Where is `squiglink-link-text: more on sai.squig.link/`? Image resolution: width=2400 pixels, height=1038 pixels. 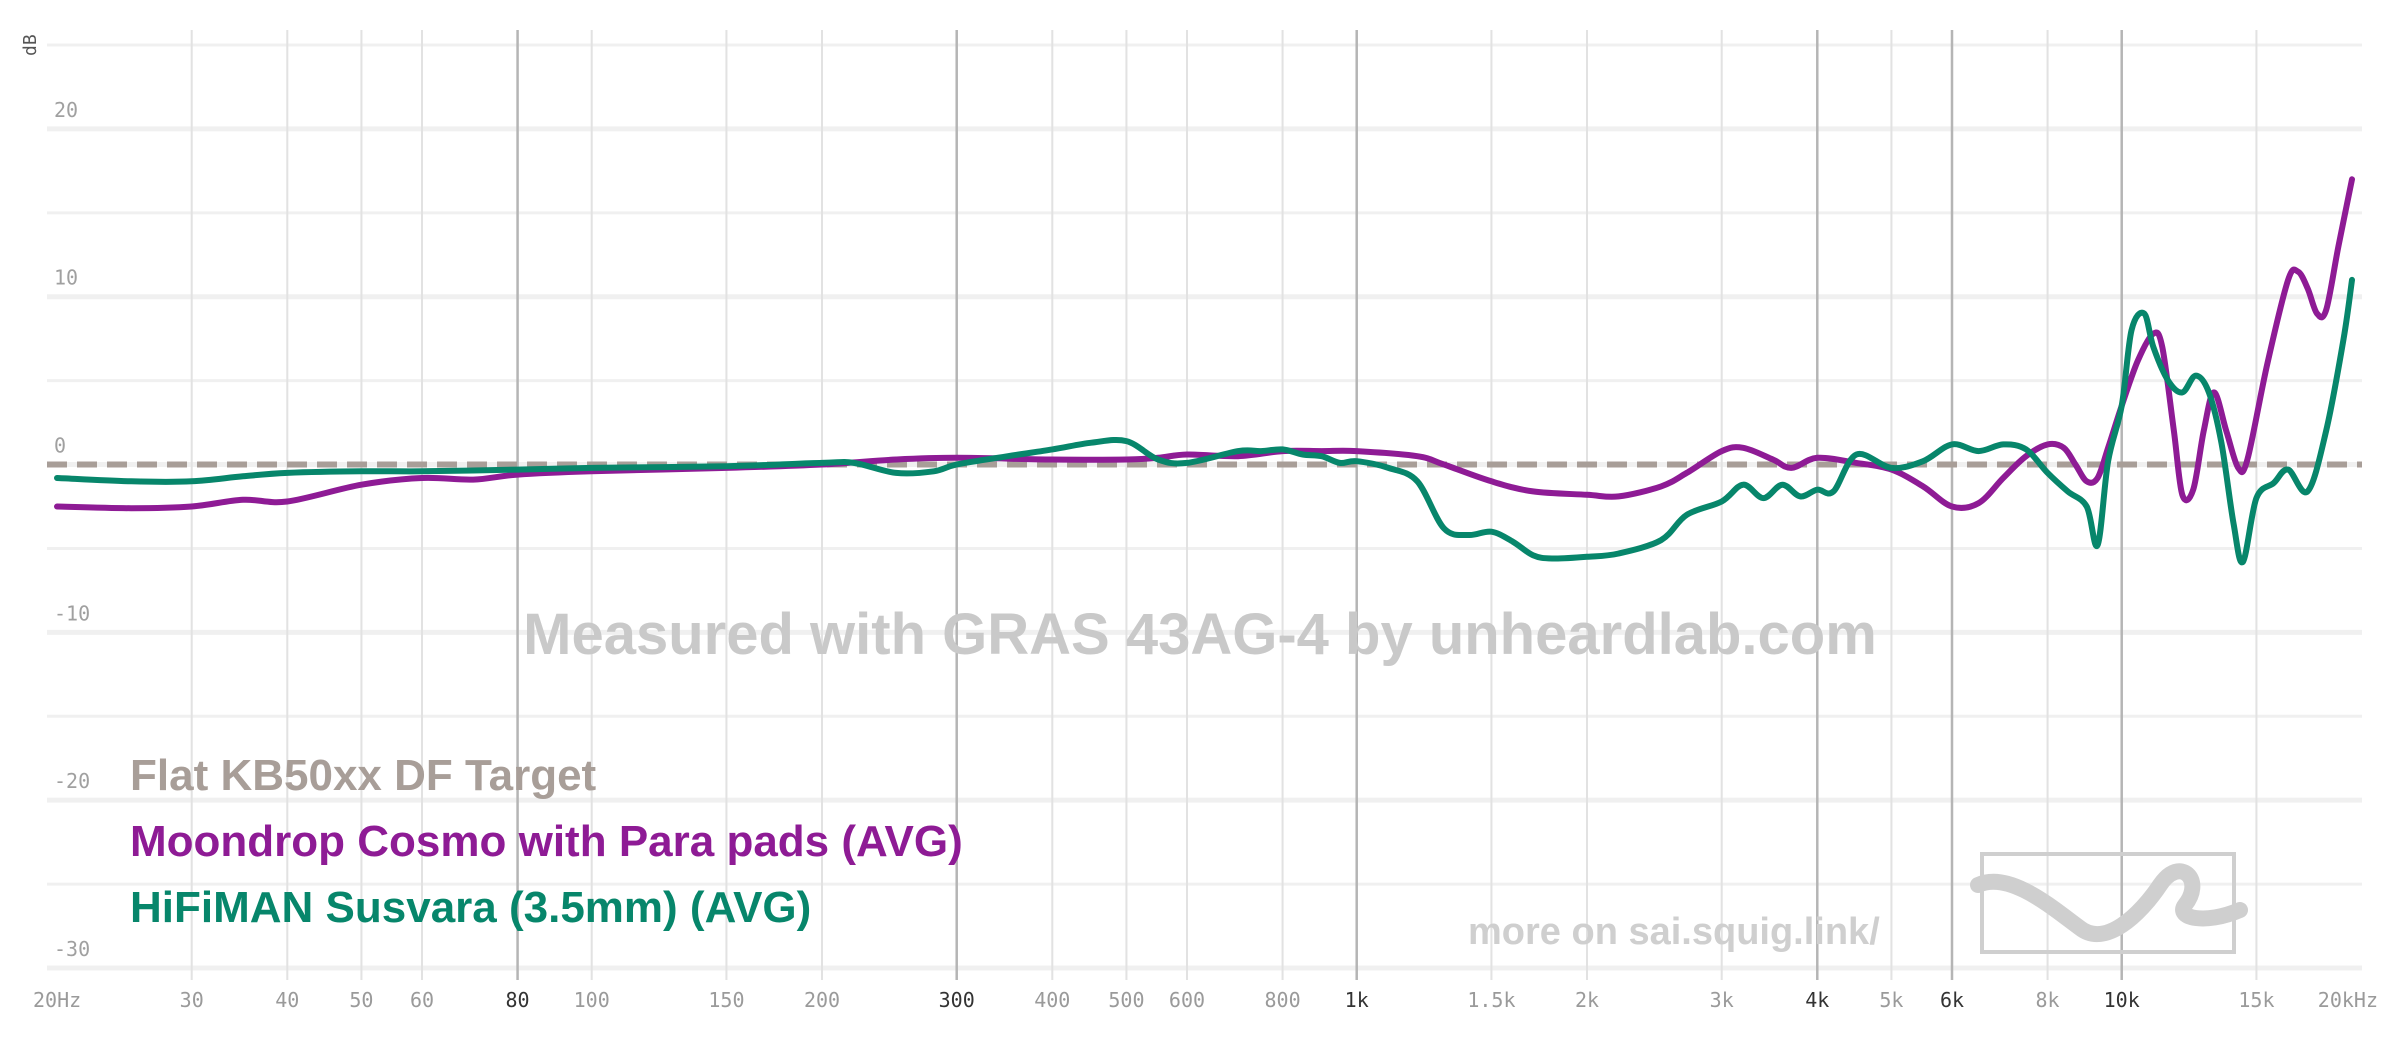 squiglink-link-text: more on sai.squig.link/ is located at coordinates (1674, 932).